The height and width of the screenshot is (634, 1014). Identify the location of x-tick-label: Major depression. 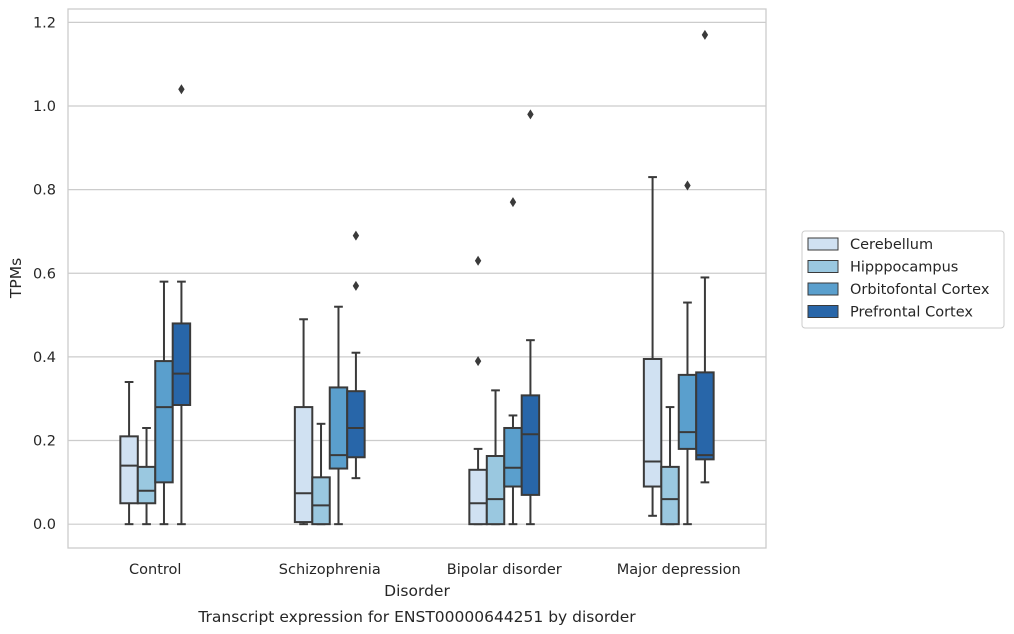
(679, 570).